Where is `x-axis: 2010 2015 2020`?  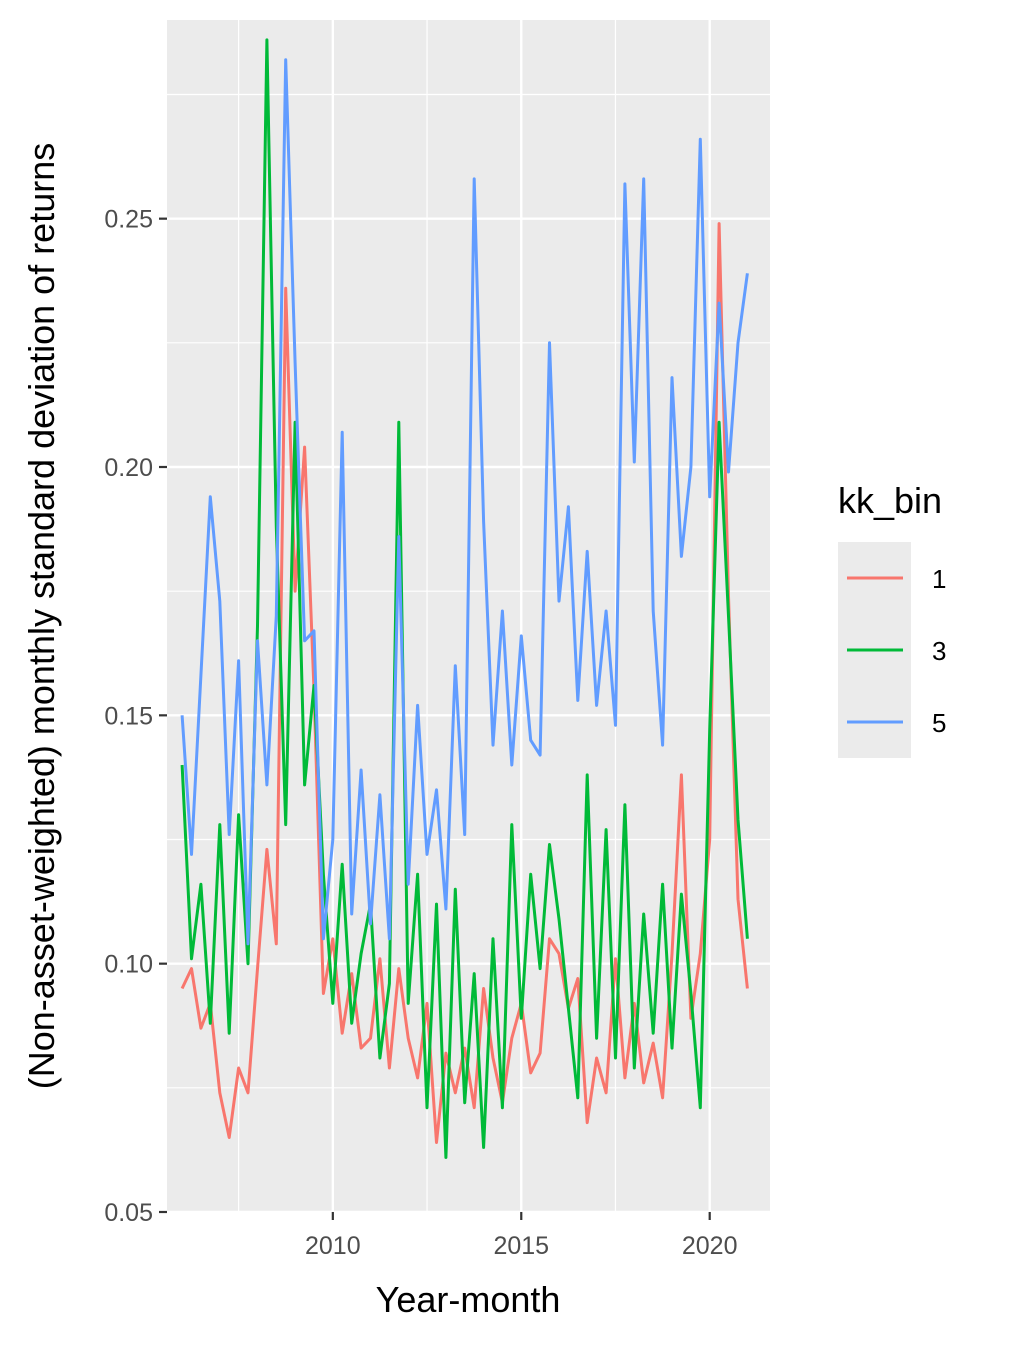
x-axis: 2010 2015 2020 is located at coordinates (521, 1236).